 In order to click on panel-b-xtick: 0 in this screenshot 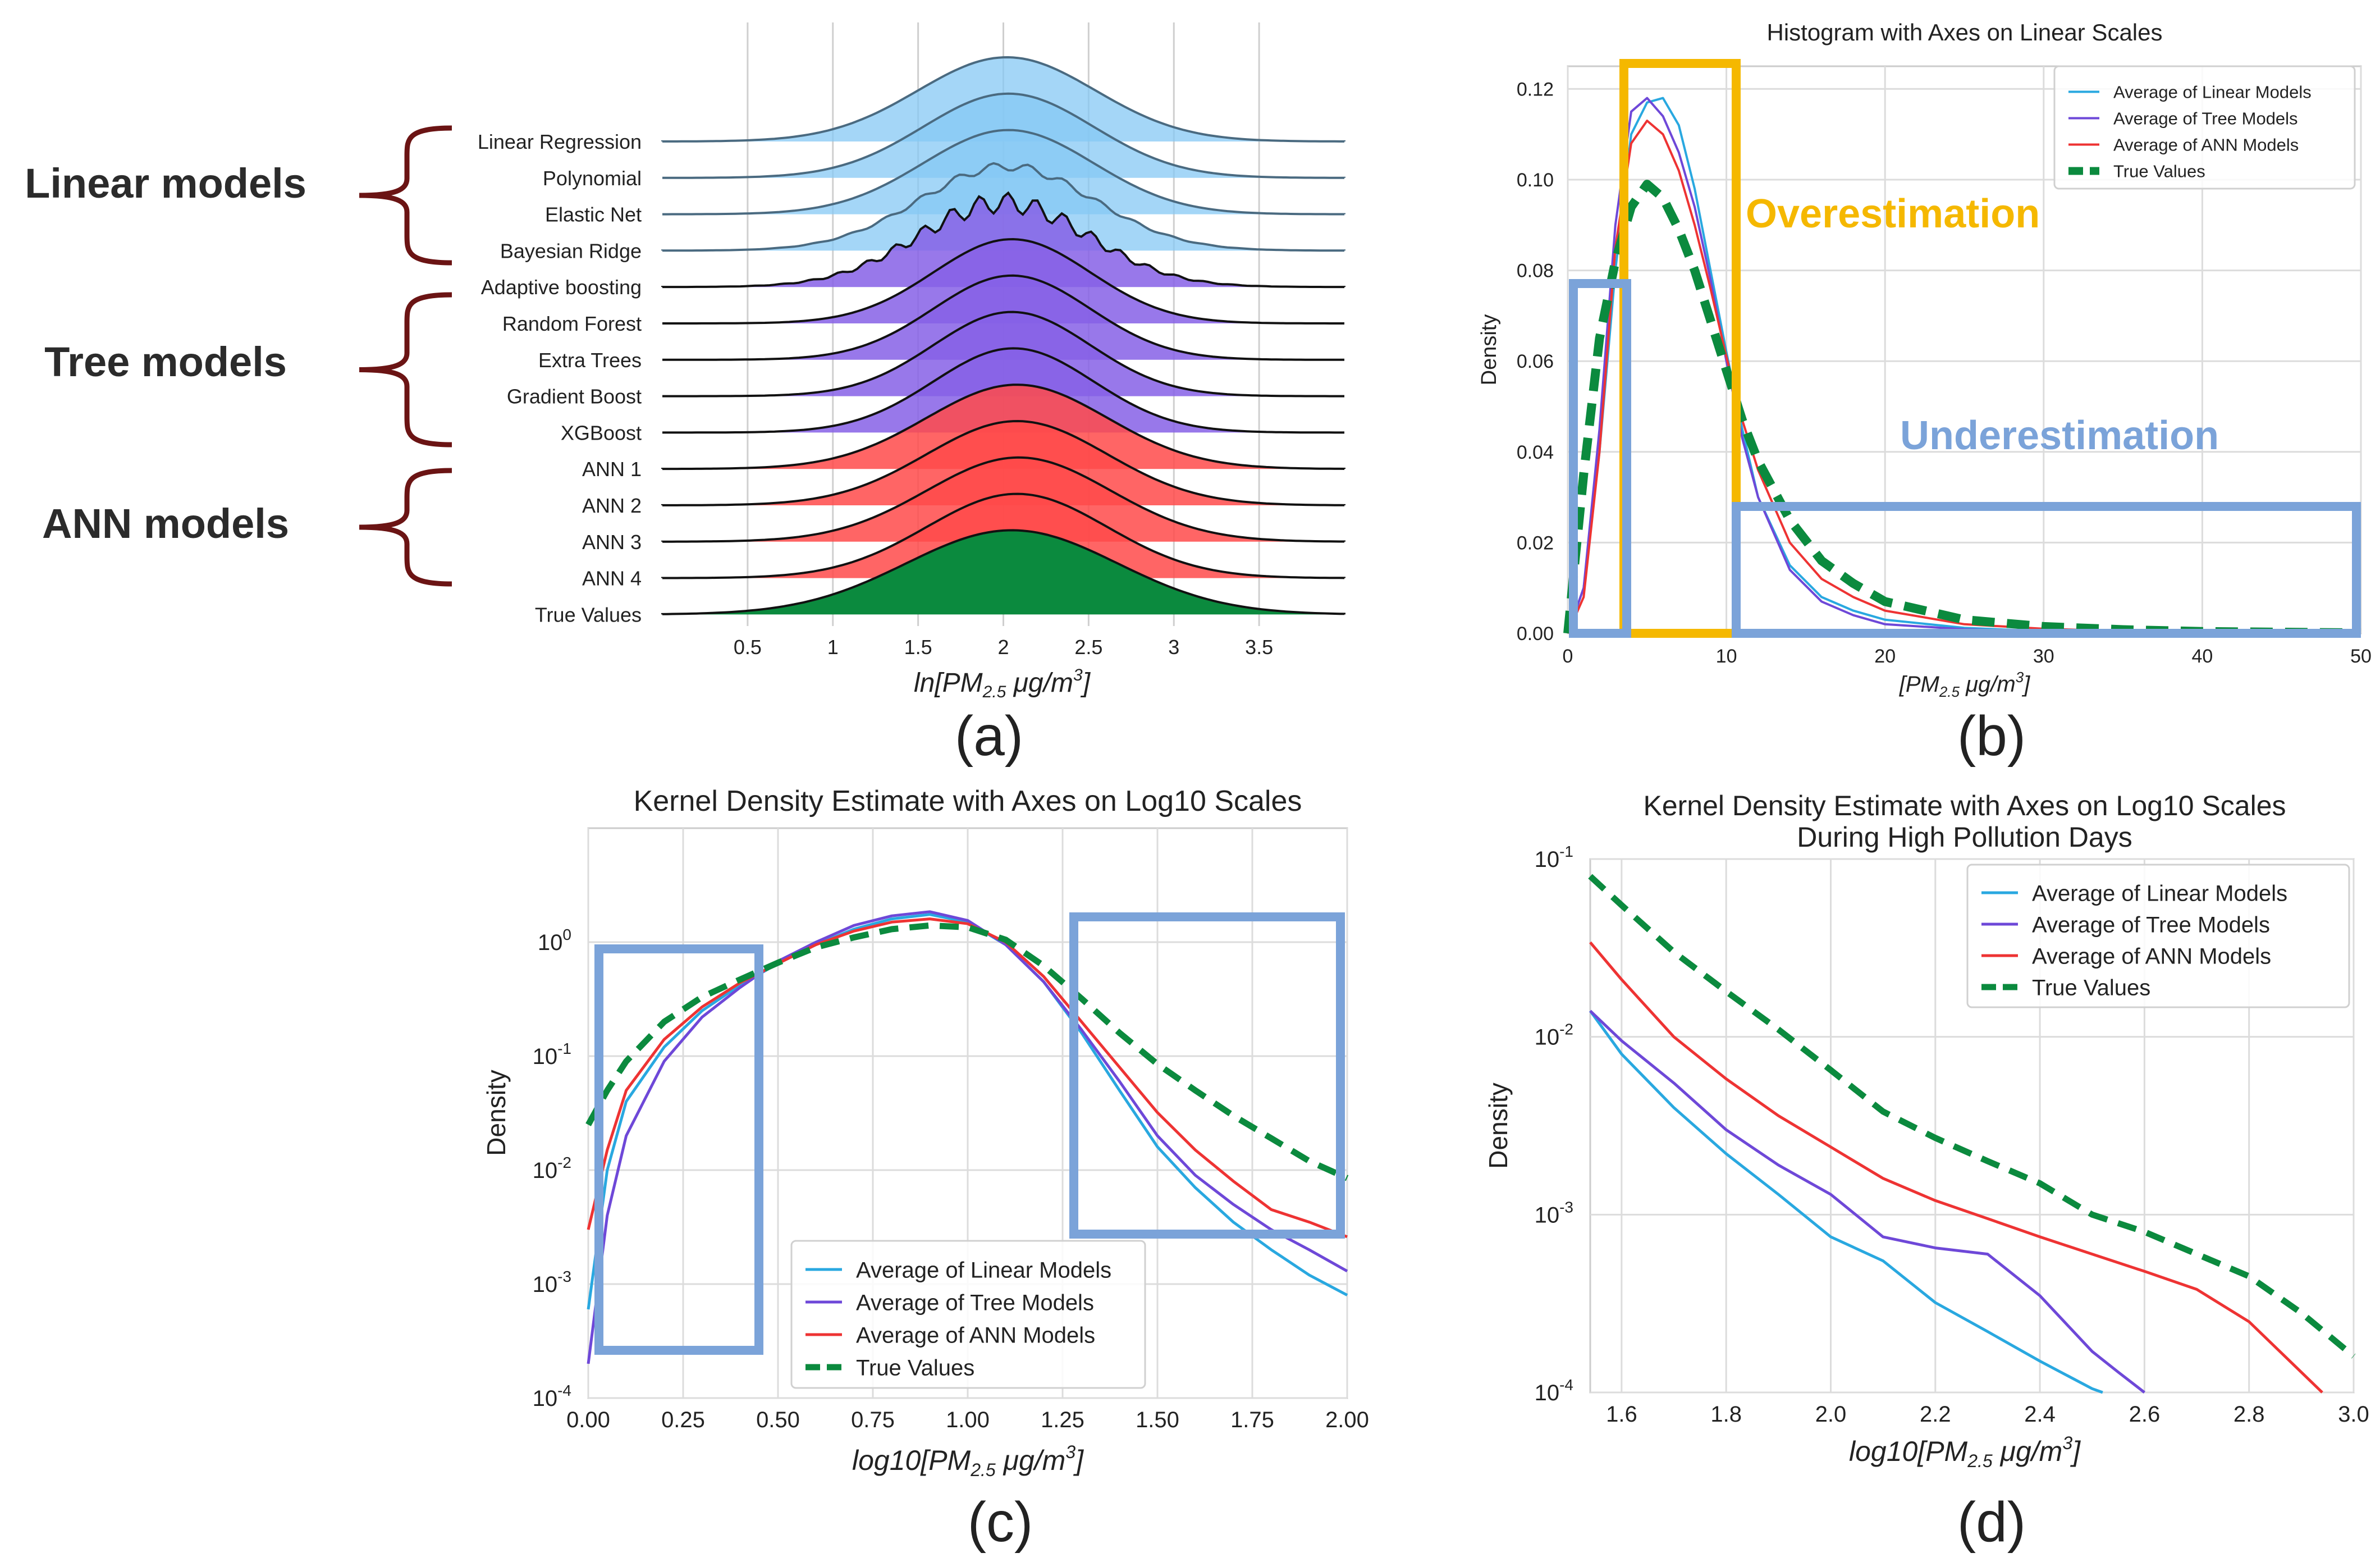, I will do `click(1568, 656)`.